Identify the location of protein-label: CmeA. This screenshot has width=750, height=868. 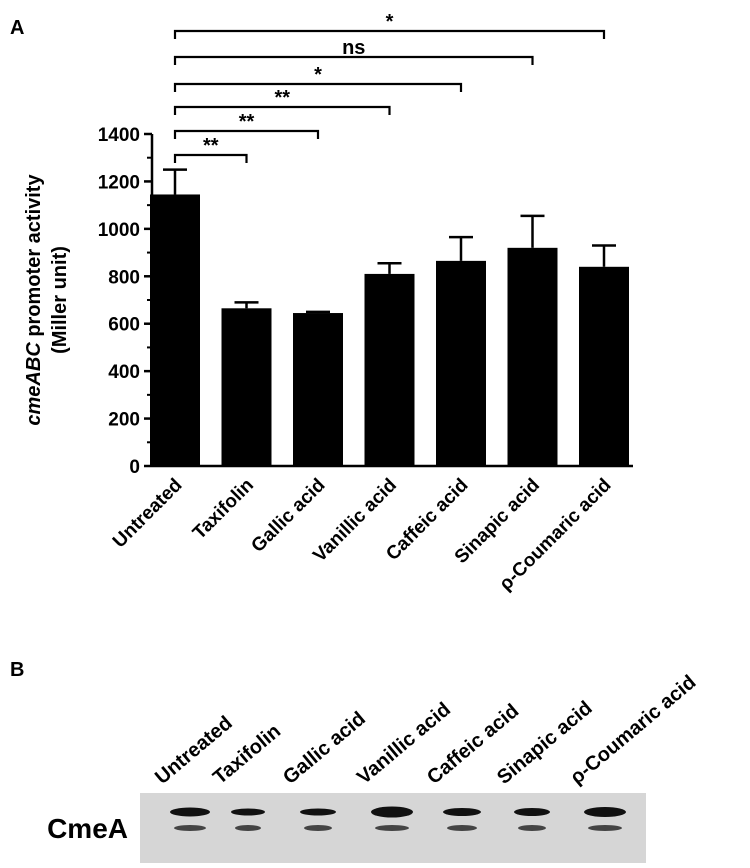
(87, 828).